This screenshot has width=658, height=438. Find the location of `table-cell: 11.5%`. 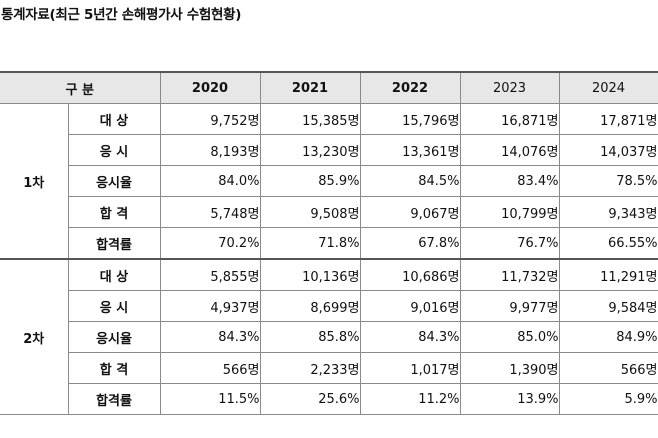

table-cell: 11.5% is located at coordinates (210, 399).